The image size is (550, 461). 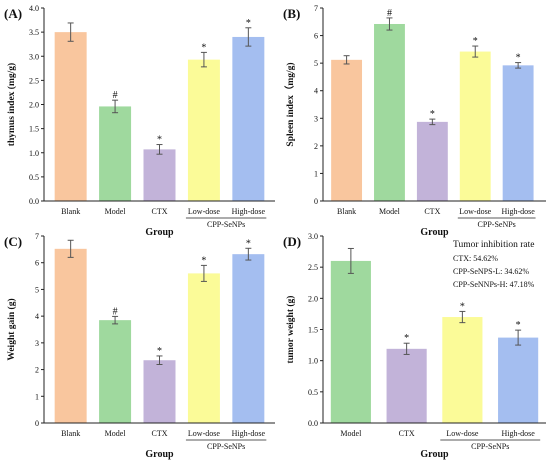 I want to click on y-tick-label: 3.5, so click(x=34, y=32).